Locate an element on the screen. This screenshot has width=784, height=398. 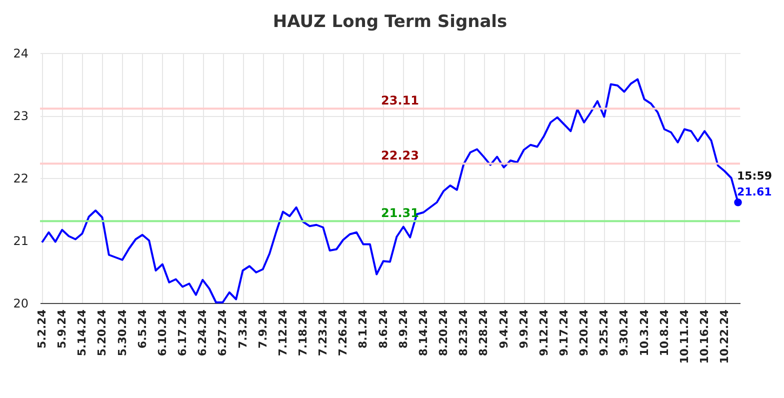
y-tick-label: 21 is located at coordinates (20, 241).